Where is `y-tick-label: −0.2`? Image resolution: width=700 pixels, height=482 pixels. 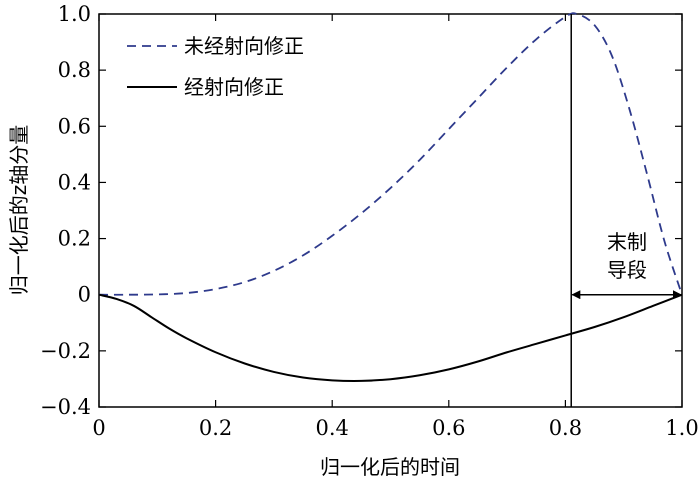
y-tick-label: −0.2 is located at coordinates (65, 351).